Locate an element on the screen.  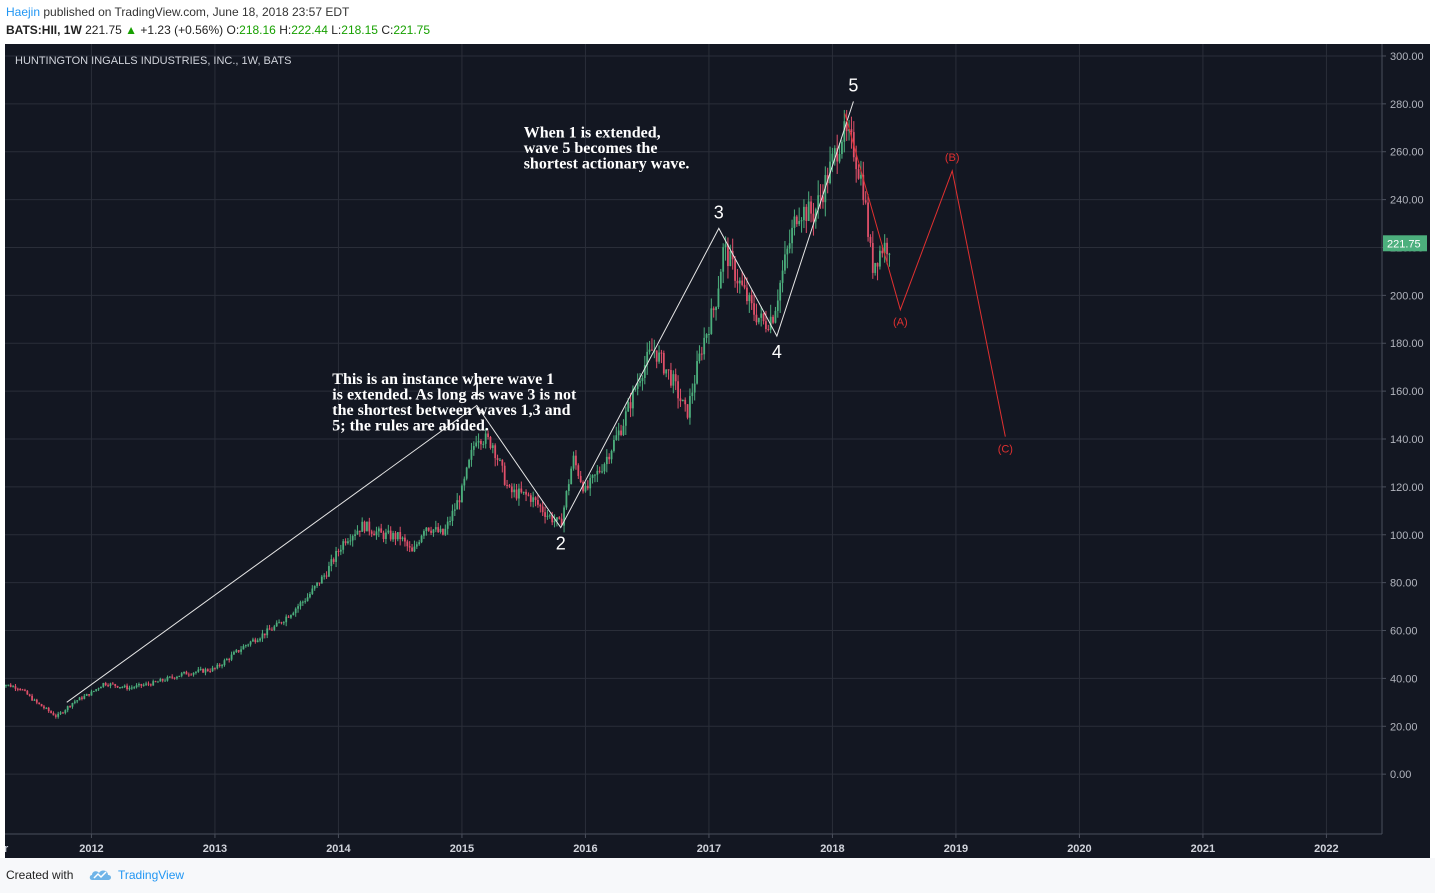
annotation-text: is extended. As long as wave 3 is not is located at coordinates (454, 395).